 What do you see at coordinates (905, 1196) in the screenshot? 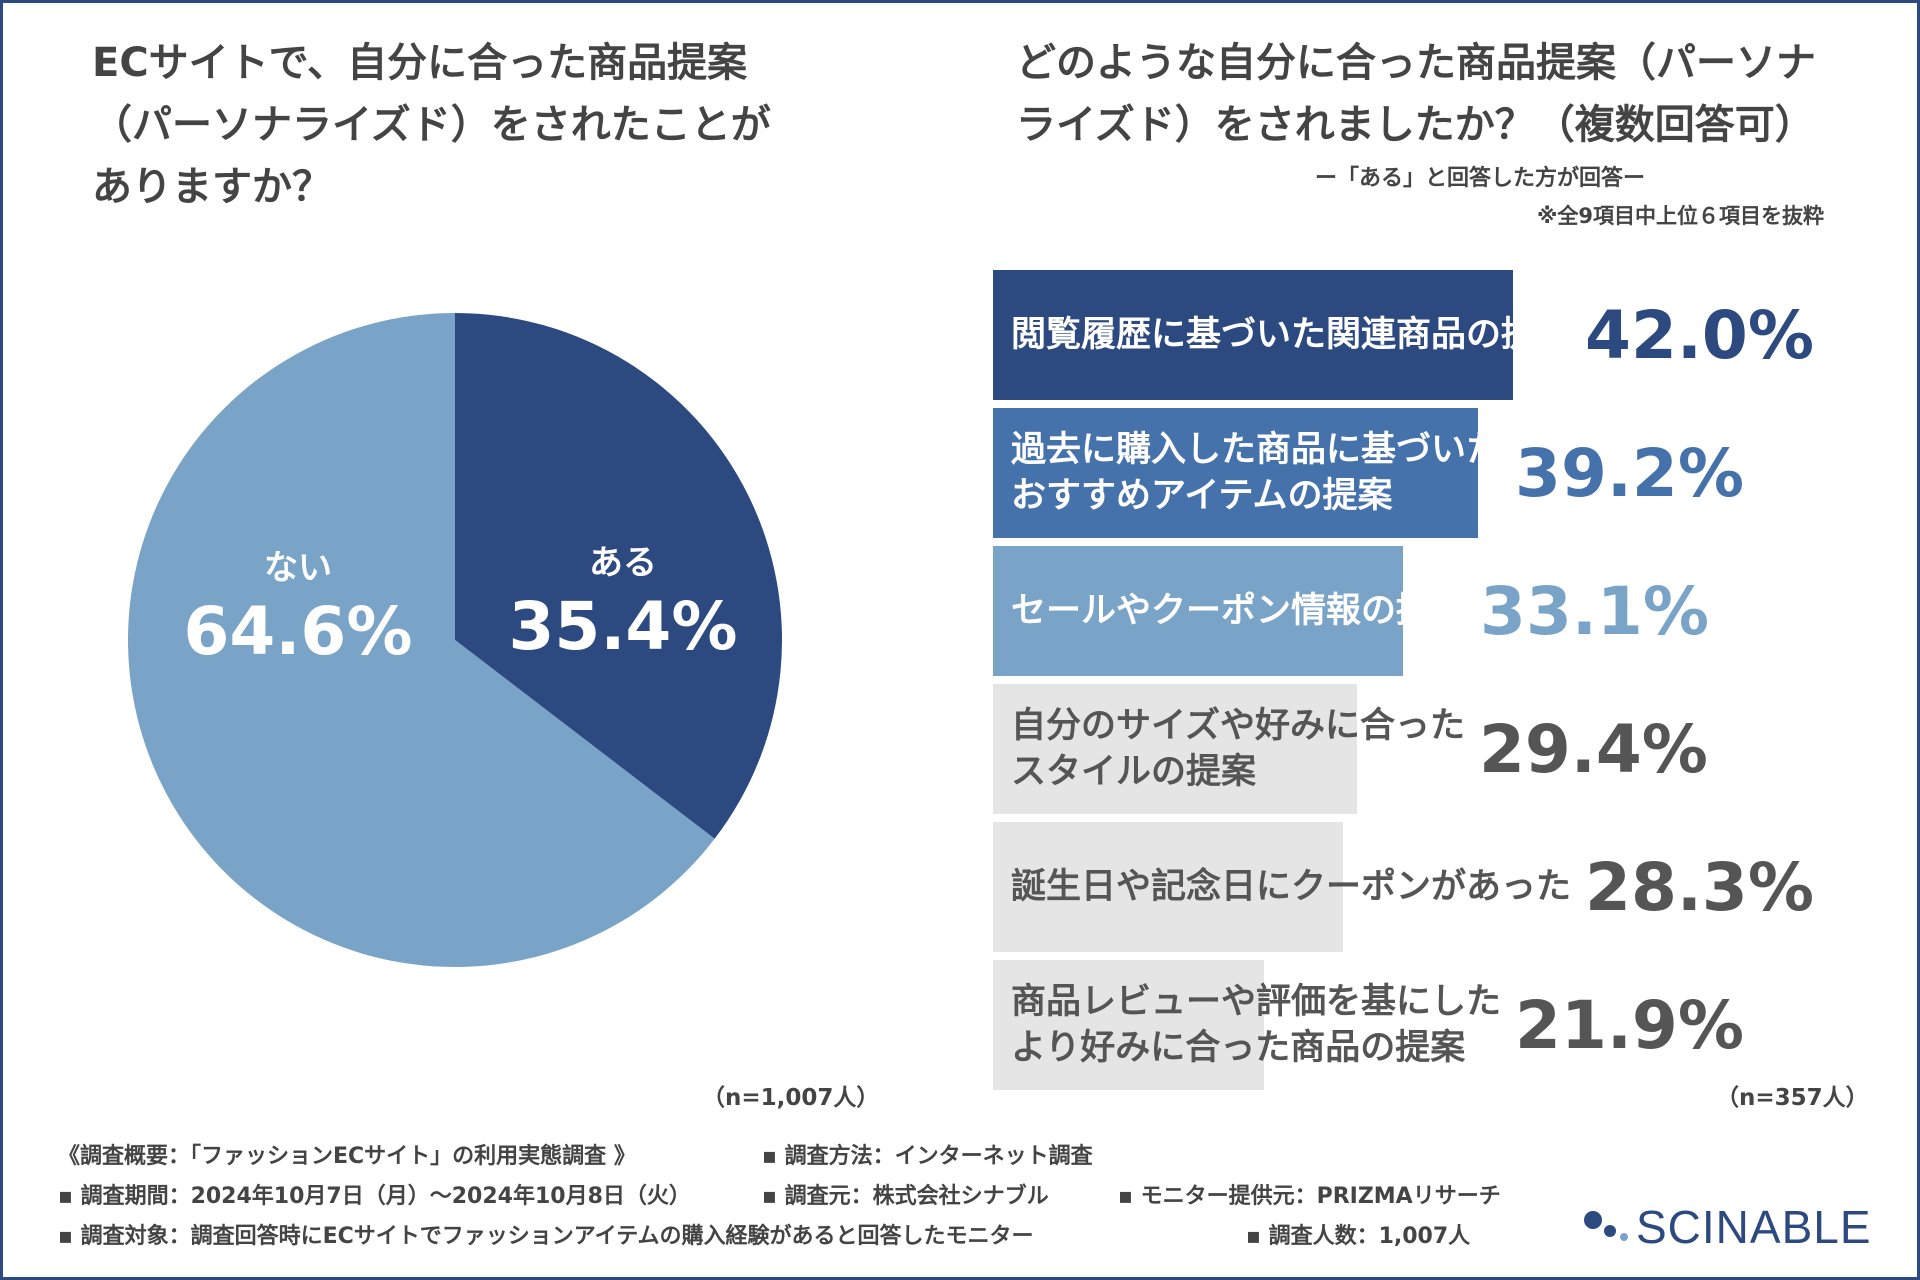
I see `footer-organizer: ▪ 調査元：株式会社シナブル` at bounding box center [905, 1196].